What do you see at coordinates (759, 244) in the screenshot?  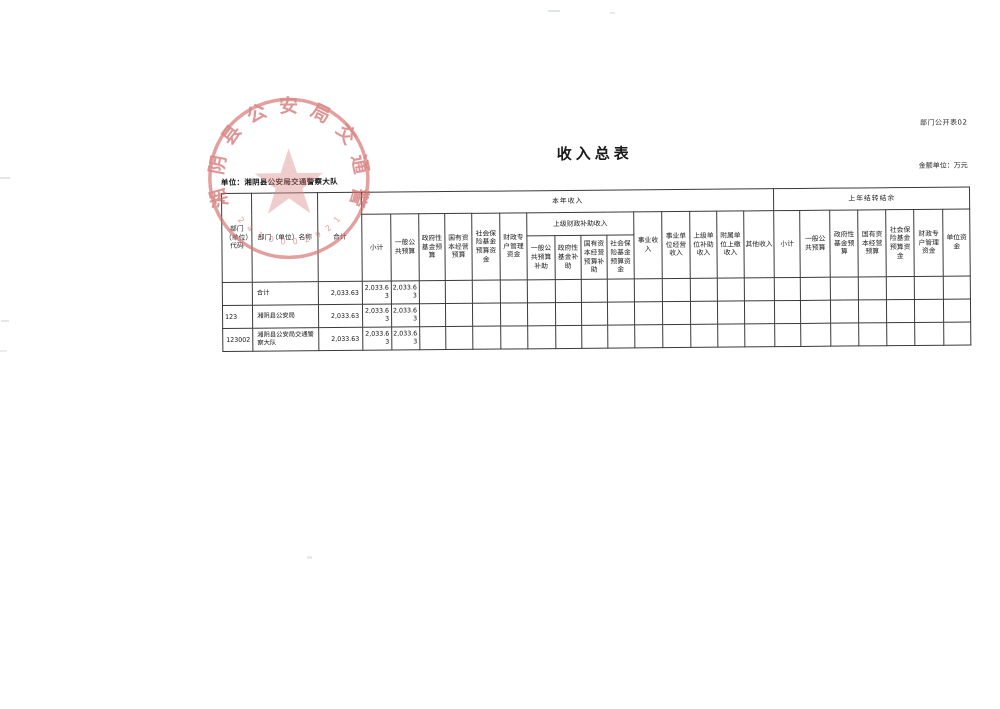 I see `col-header-other-income: 其他收入` at bounding box center [759, 244].